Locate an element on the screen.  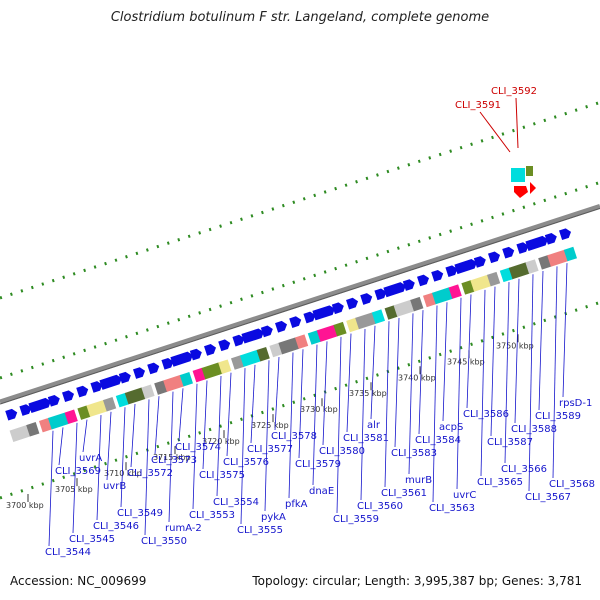
gene-label-21: CLI_3568 is located at coordinates (572, 484).